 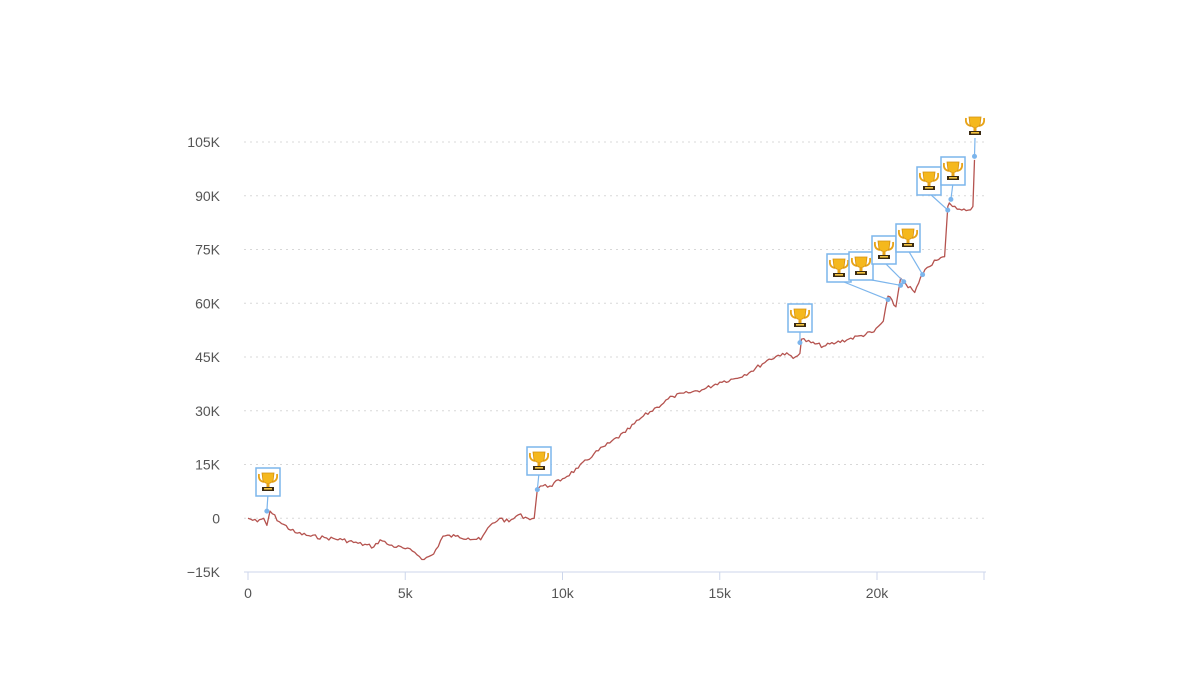 What do you see at coordinates (406, 593) in the screenshot?
I see `x-tick-label: 5k` at bounding box center [406, 593].